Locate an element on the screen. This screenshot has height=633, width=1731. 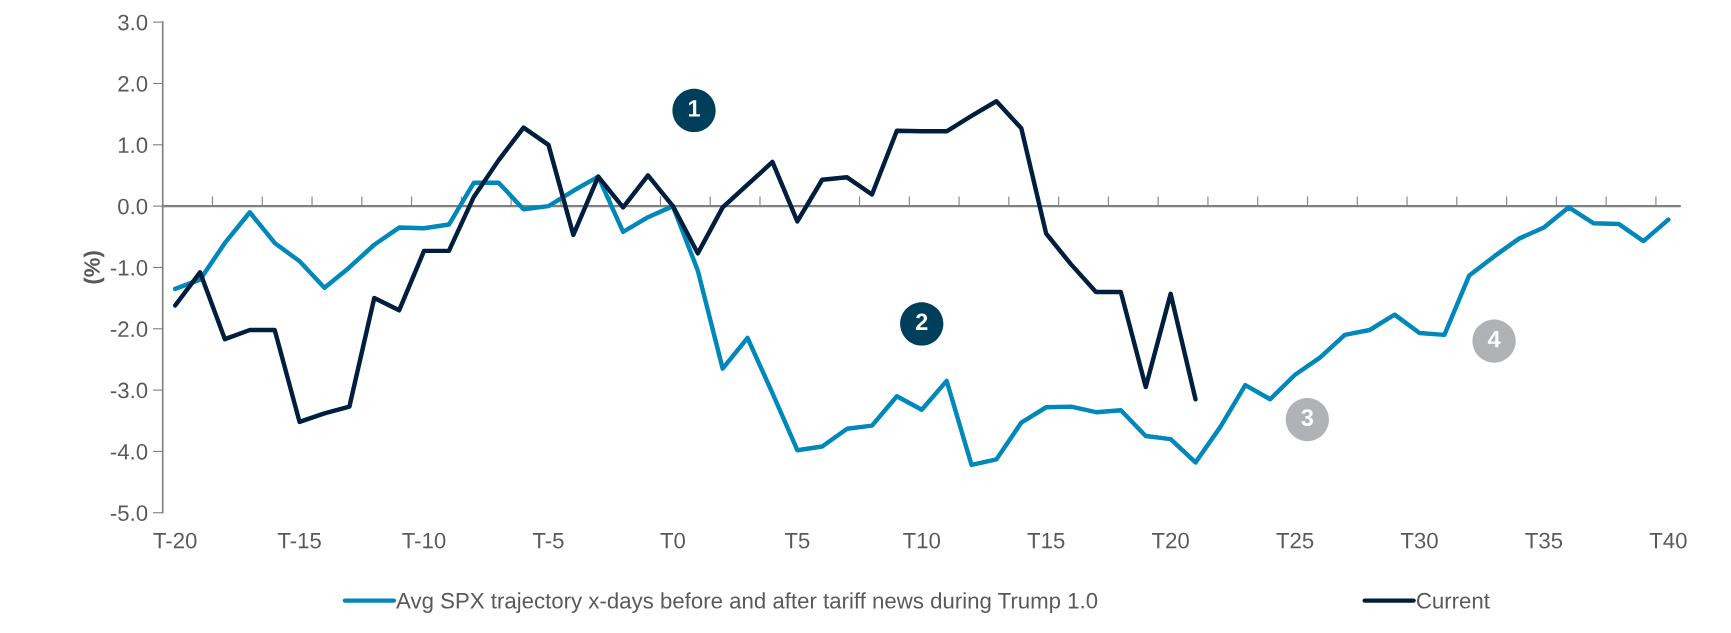
x-tick-label: T10 is located at coordinates (922, 540).